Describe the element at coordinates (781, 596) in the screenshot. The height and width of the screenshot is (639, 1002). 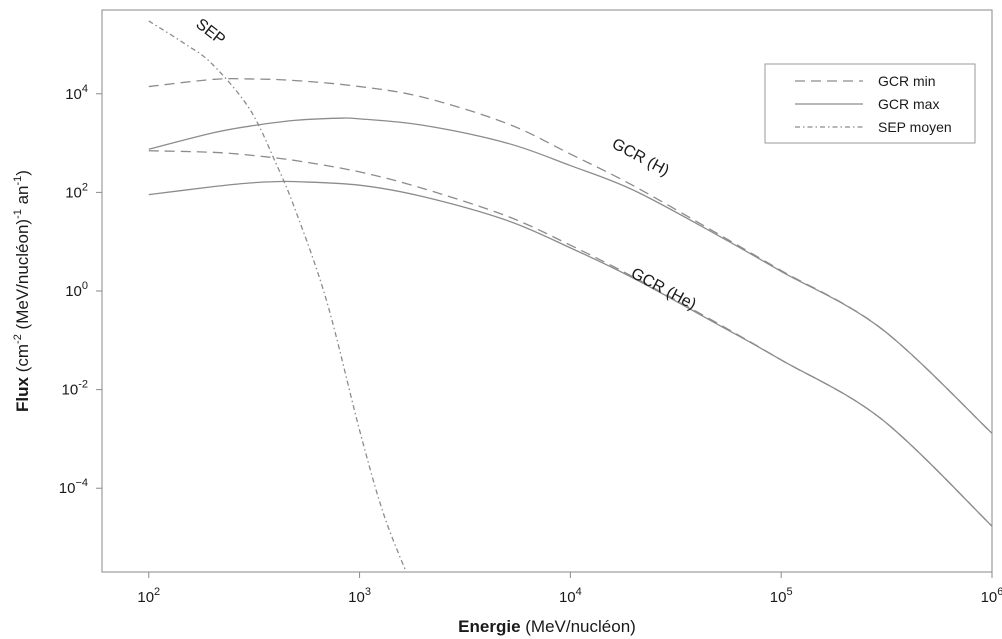
I see `x-tick-label: 10⁵` at that location.